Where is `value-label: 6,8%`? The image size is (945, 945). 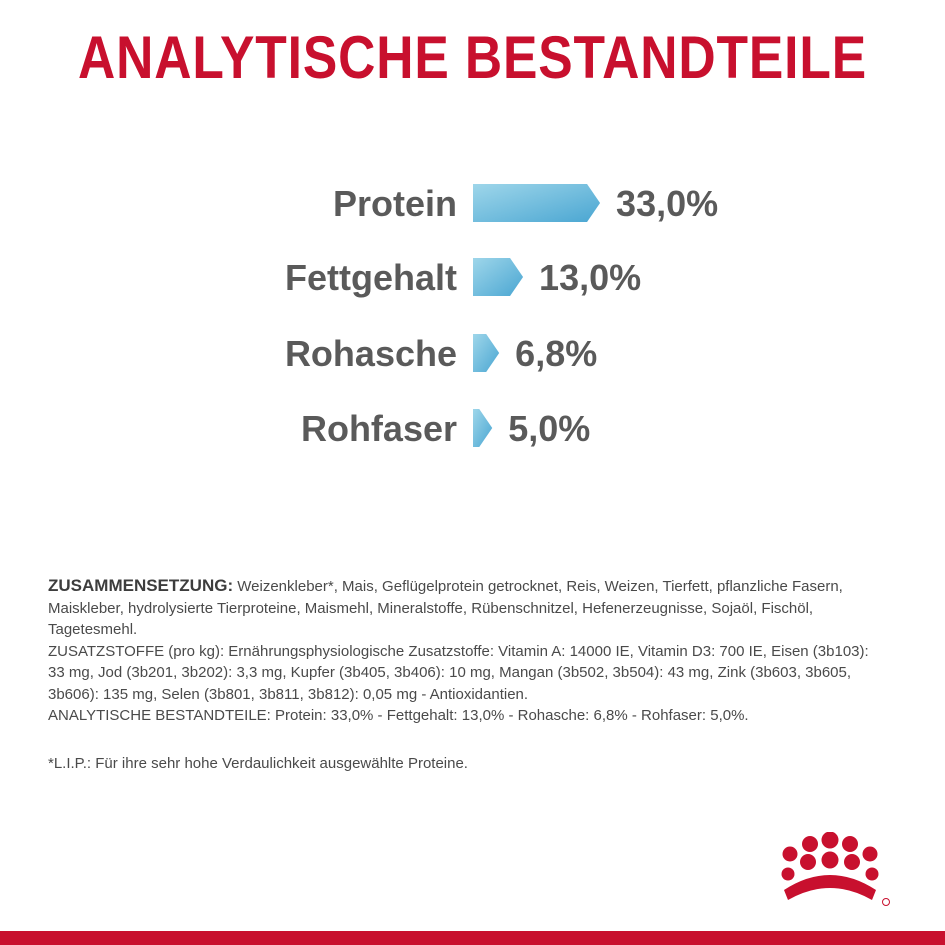
value-label: 6,8% is located at coordinates (556, 353).